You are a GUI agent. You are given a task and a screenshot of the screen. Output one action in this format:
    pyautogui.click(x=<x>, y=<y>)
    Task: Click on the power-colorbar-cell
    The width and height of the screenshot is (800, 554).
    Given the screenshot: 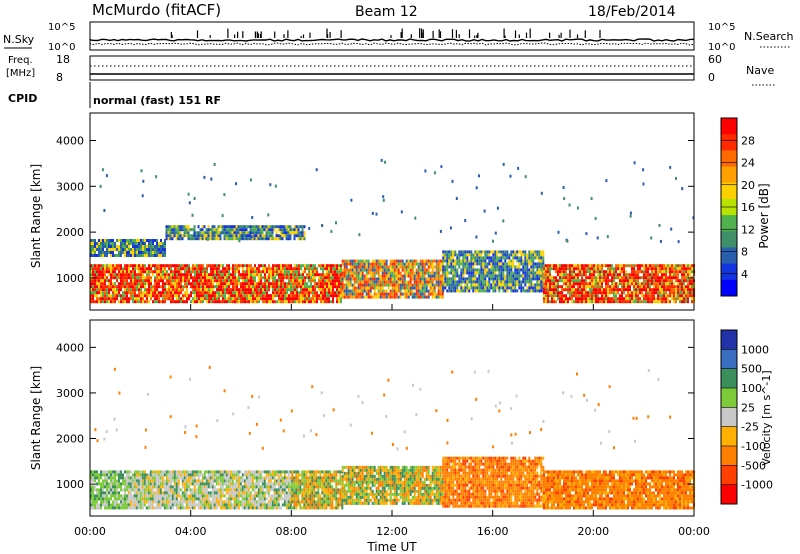 What is the action you would take?
    pyautogui.click(x=729, y=175)
    